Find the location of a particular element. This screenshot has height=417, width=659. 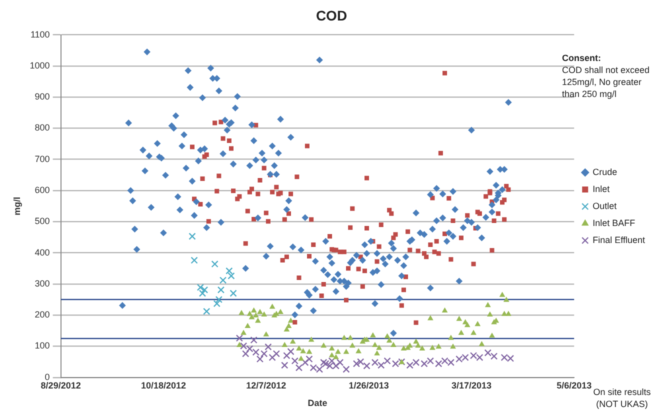

x-axis-title: Date is located at coordinates (318, 403).